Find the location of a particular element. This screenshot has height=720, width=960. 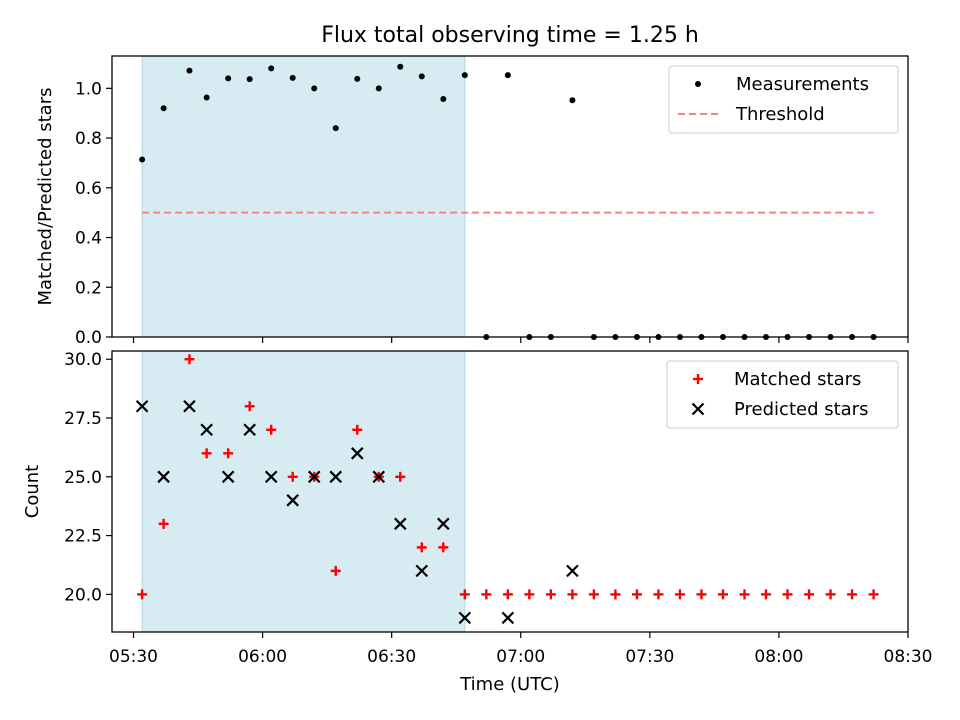

x-tick-label: 06:30 is located at coordinates (391, 657).